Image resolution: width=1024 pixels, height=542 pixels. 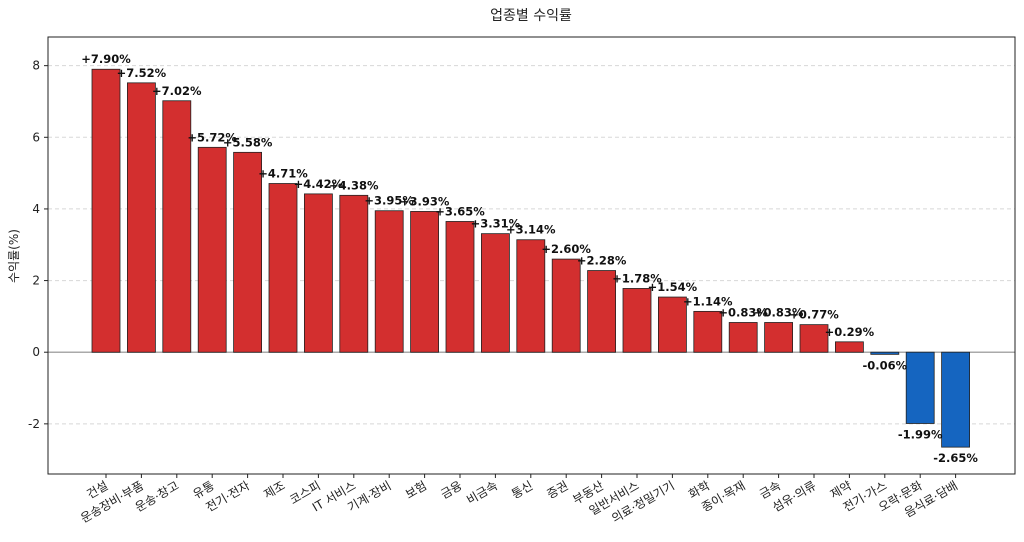 What do you see at coordinates (389, 201) in the screenshot?
I see `data-label: +3.95%` at bounding box center [389, 201].